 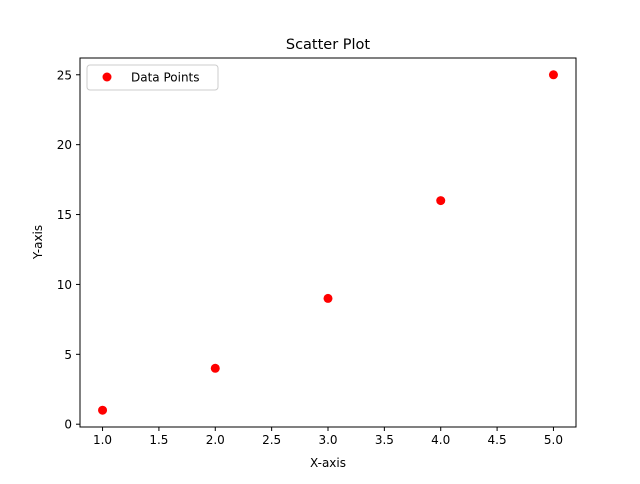 What do you see at coordinates (64, 75) in the screenshot?
I see `y-tick-label: 25` at bounding box center [64, 75].